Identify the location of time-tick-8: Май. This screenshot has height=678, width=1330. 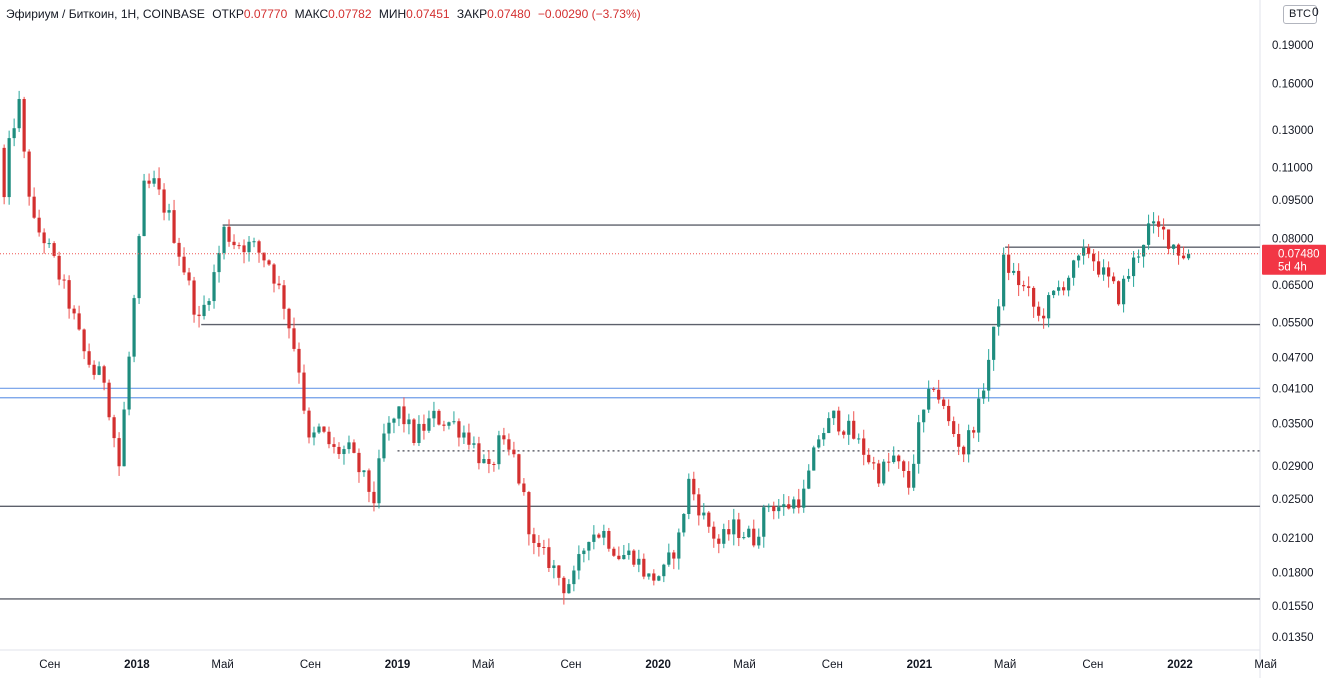
(744, 665).